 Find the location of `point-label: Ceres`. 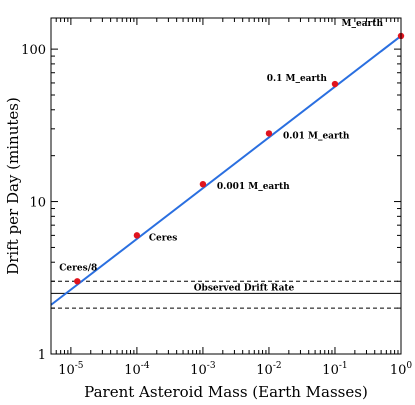

point-label: Ceres is located at coordinates (163, 238).